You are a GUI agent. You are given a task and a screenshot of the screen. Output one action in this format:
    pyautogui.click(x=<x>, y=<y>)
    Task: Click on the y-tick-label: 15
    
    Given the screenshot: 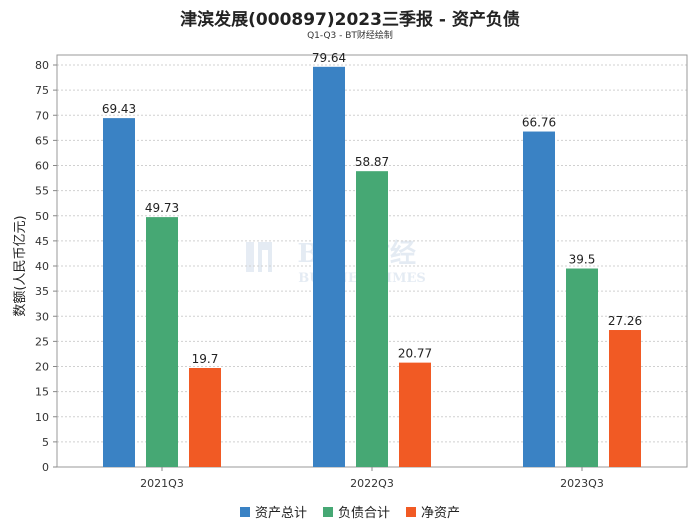 What is the action you would take?
    pyautogui.click(x=42, y=392)
    